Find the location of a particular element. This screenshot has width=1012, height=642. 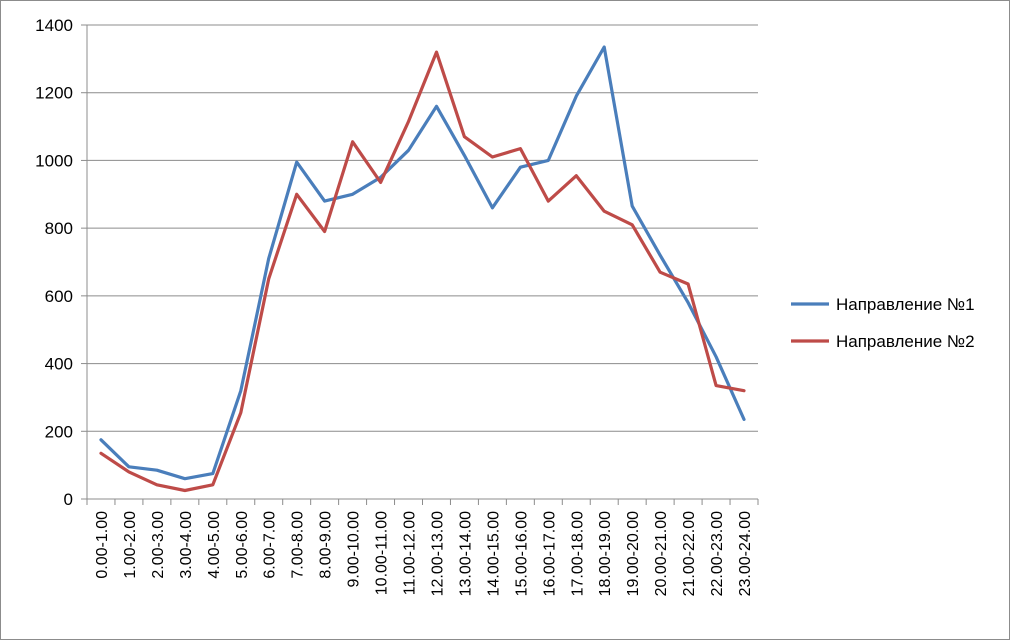

x-tick-label: 15.00-16.00 is located at coordinates (521, 554).